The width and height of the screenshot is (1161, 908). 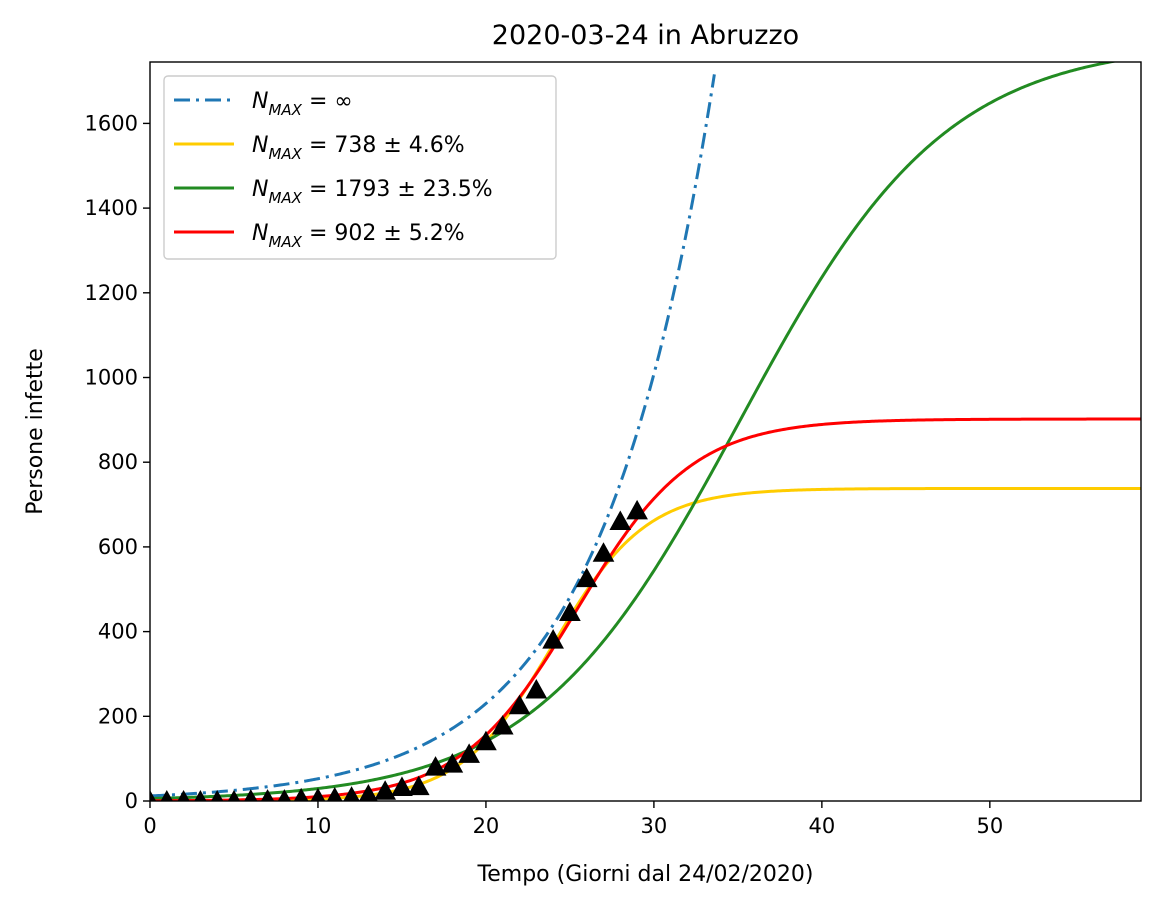 I want to click on legend-entry-3: NMAX = 1793 ± 23.5%, so click(x=372, y=192).